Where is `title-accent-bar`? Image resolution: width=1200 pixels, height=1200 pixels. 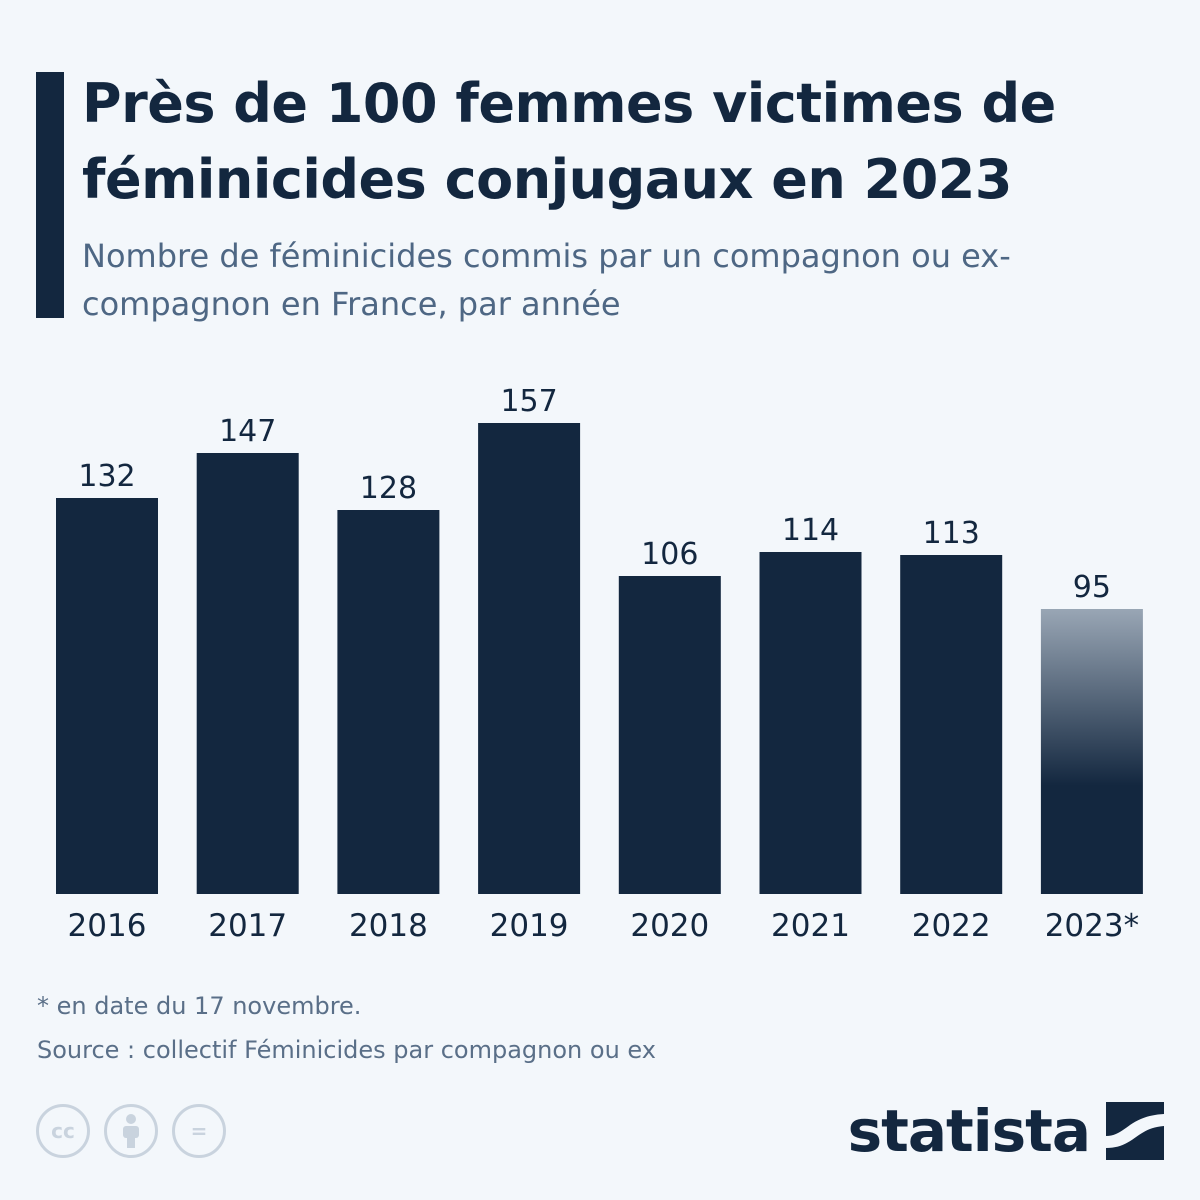
title-accent-bar is located at coordinates (50, 195).